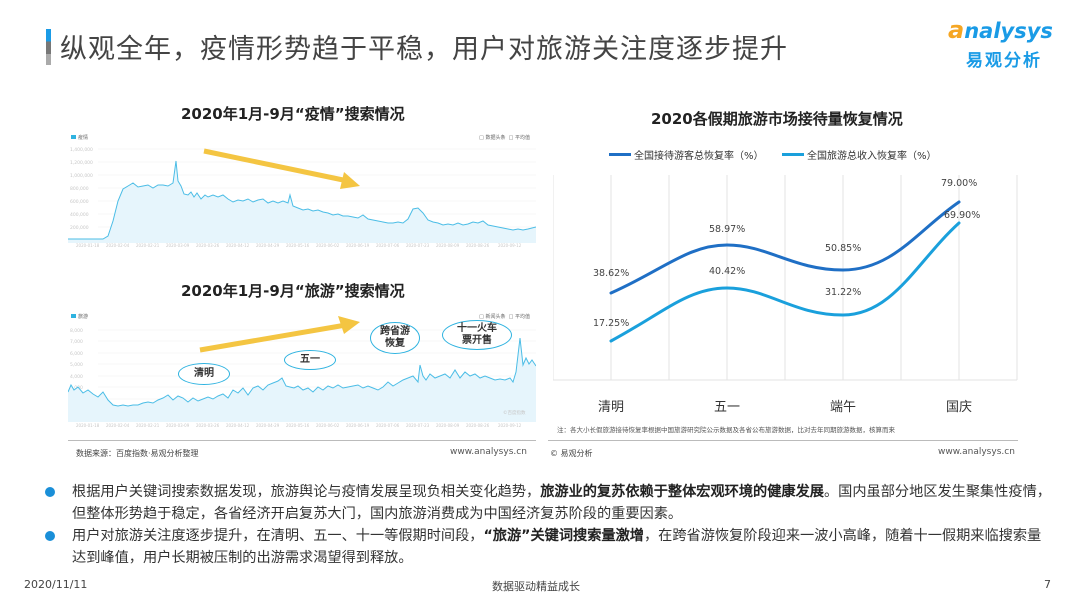 This screenshot has height=608, width=1080. Describe the element at coordinates (783, 440) in the screenshot. I see `right-source-divider` at that location.